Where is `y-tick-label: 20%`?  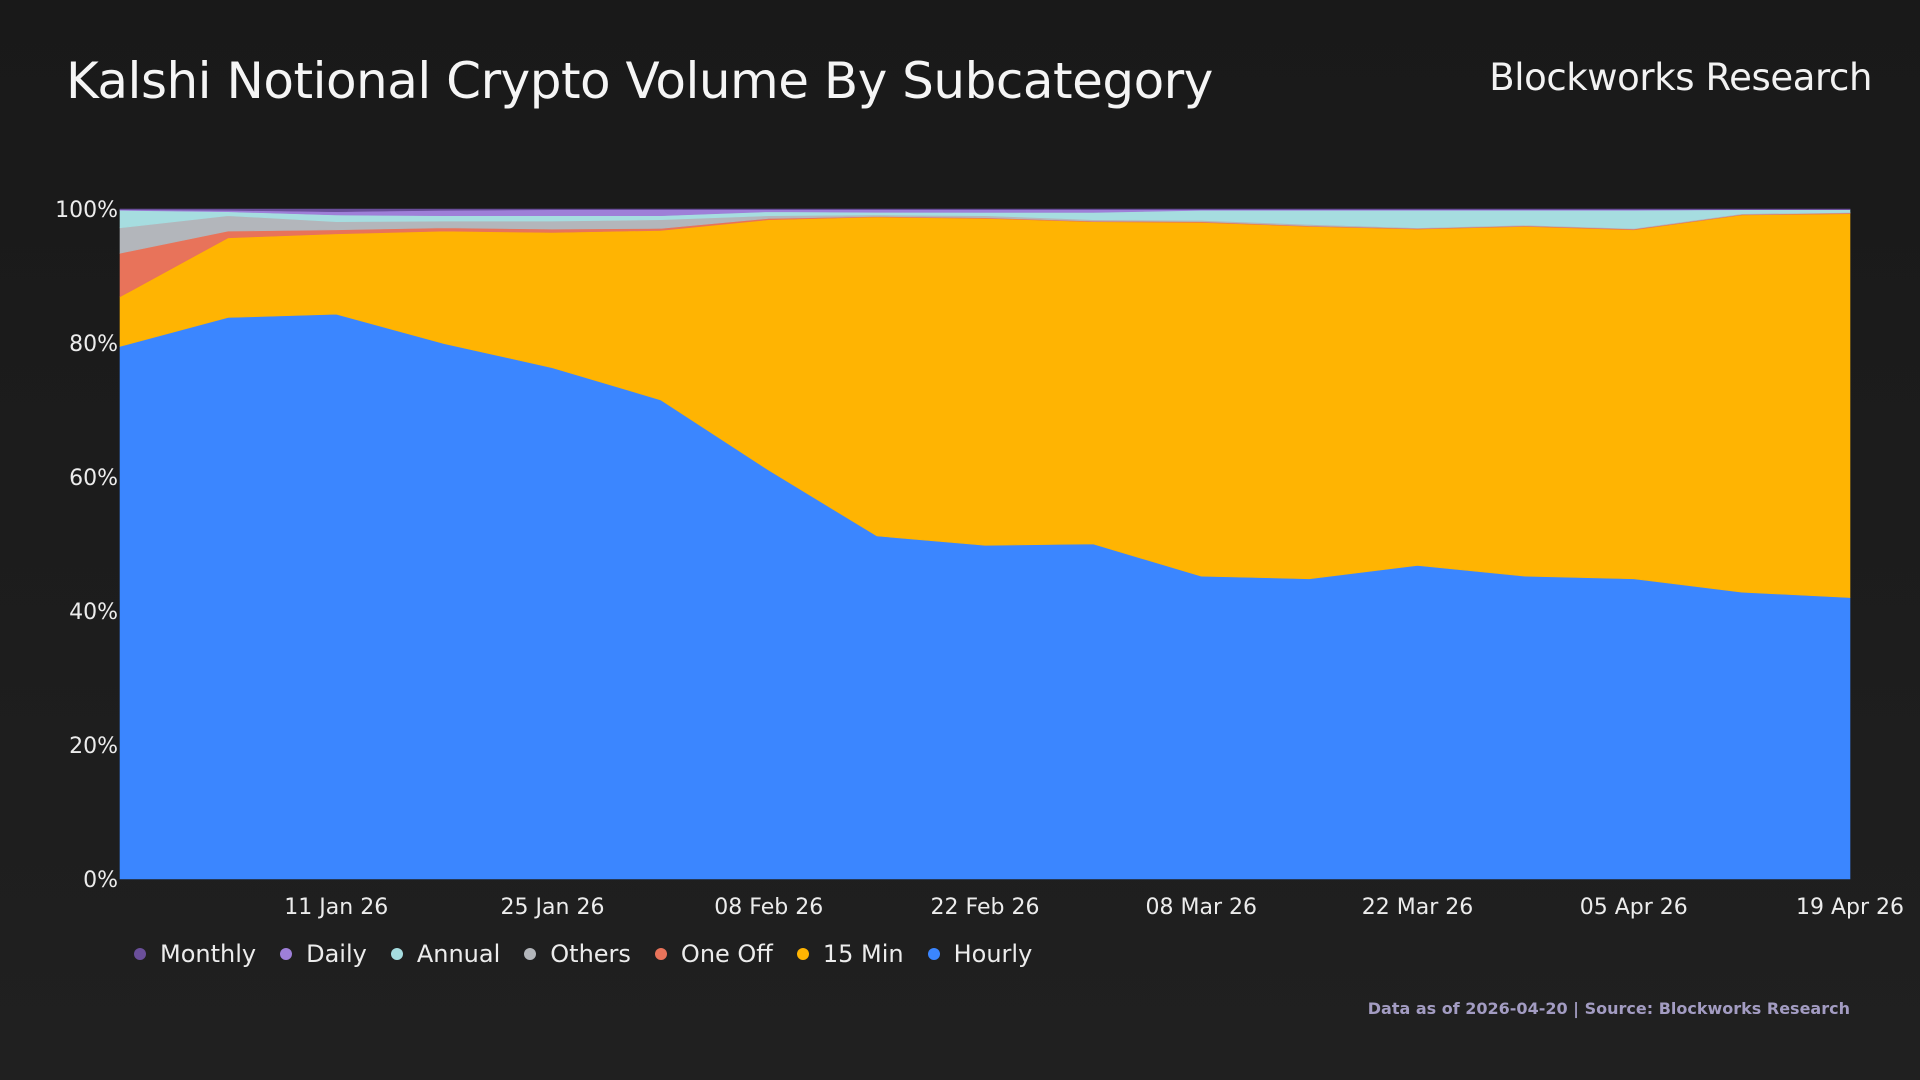 y-tick-label: 20% is located at coordinates (93, 746).